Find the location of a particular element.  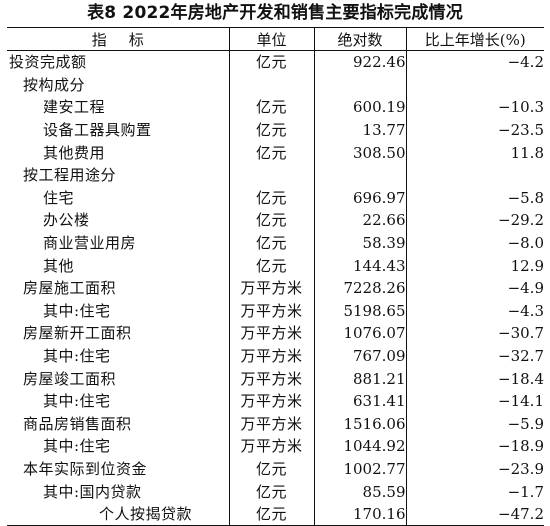

table-row: 商品房销售面积 万平方米 1516.06 −5.9 is located at coordinates (275, 424).